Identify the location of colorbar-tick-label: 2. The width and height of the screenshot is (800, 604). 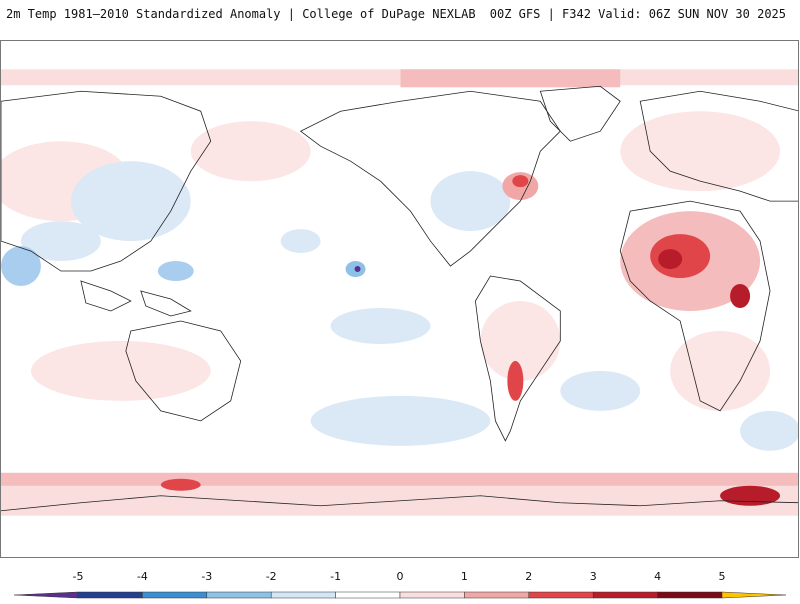
(529, 576).